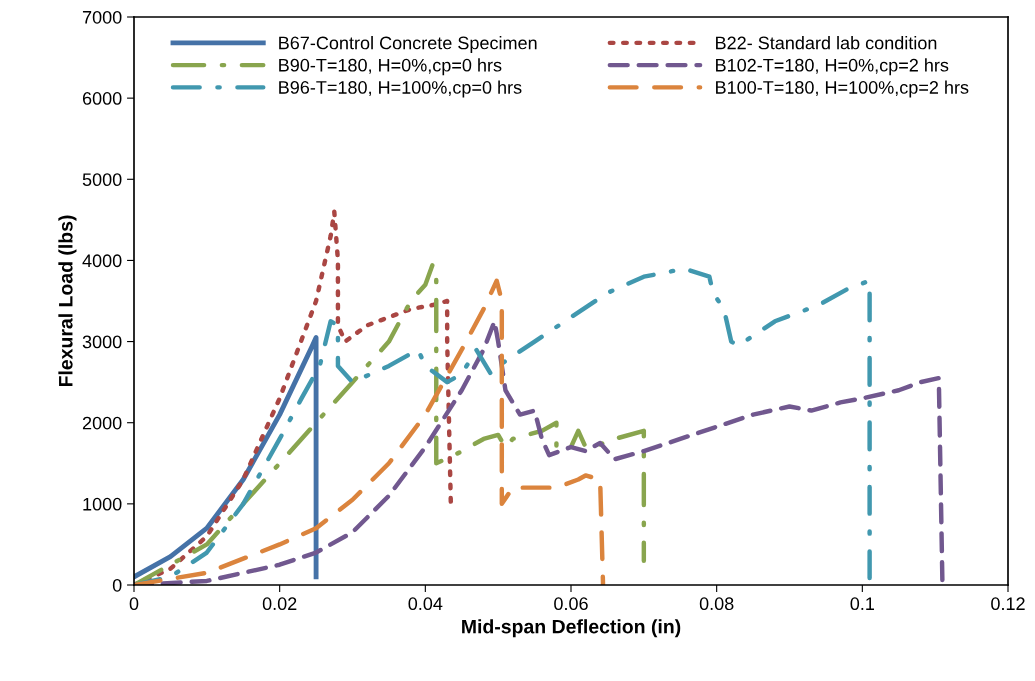  What do you see at coordinates (862, 604) in the screenshot?
I see `x-tick-label: 0.1` at bounding box center [862, 604].